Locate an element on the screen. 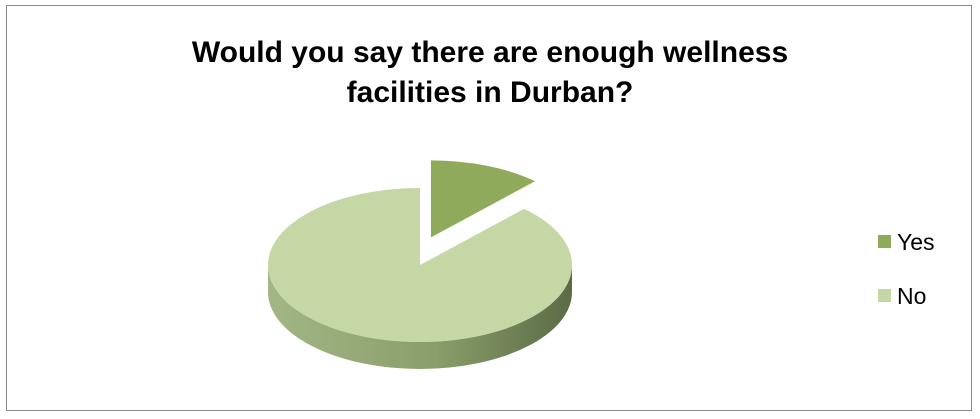  legend-swatch-yes is located at coordinates (884, 241).